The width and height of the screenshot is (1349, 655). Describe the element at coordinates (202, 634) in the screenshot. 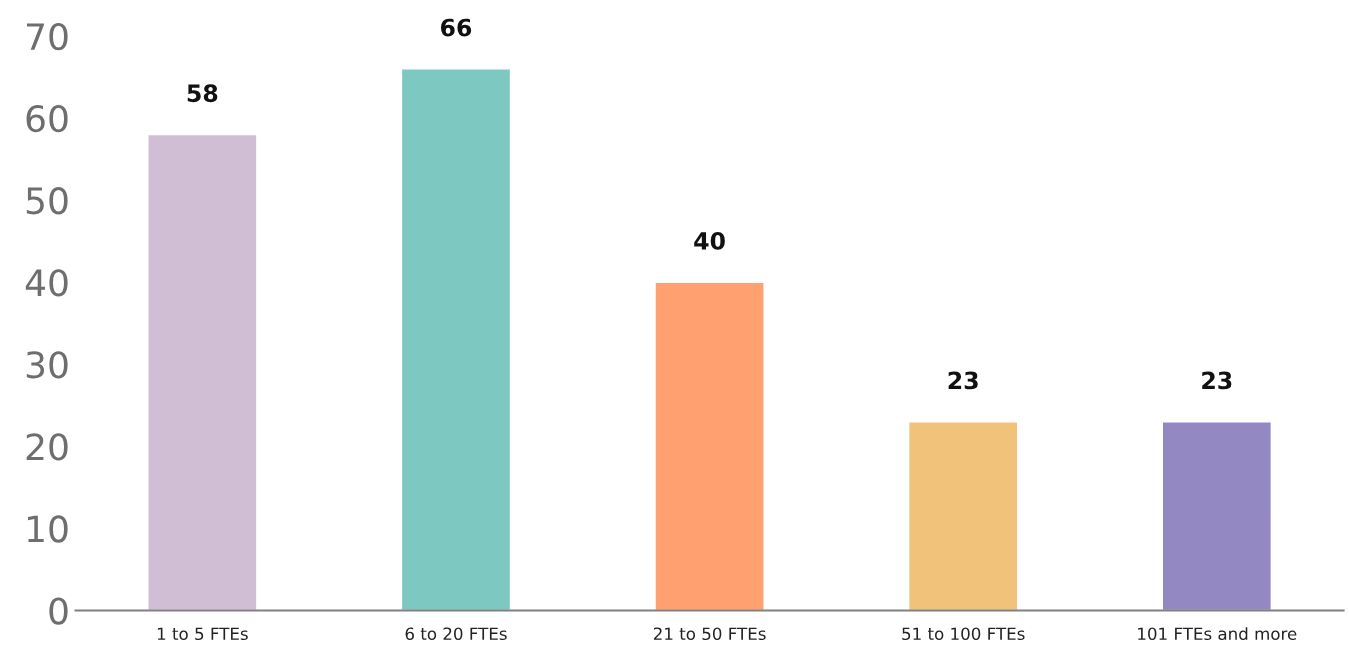

I see `x-tick-label: 1 to 5 FTEs` at that location.